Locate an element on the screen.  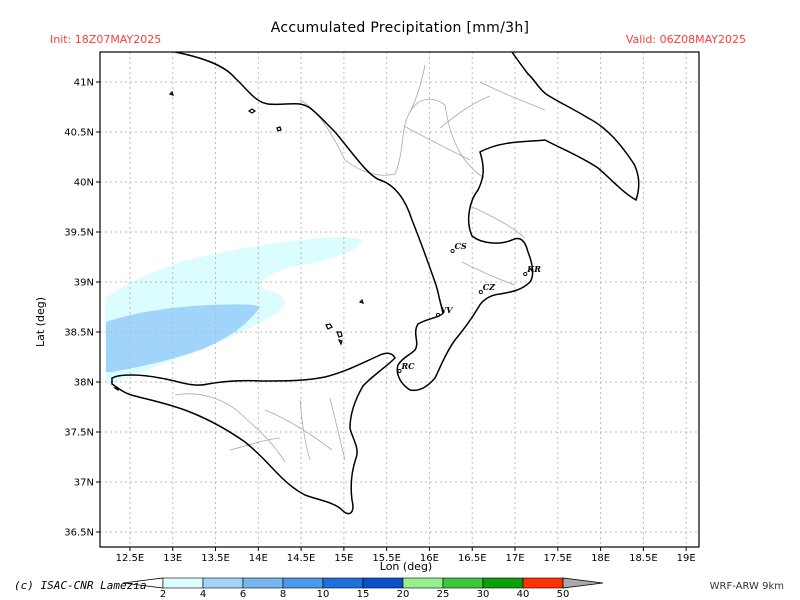
lat-tick-label: 40N is located at coordinates (84, 183).